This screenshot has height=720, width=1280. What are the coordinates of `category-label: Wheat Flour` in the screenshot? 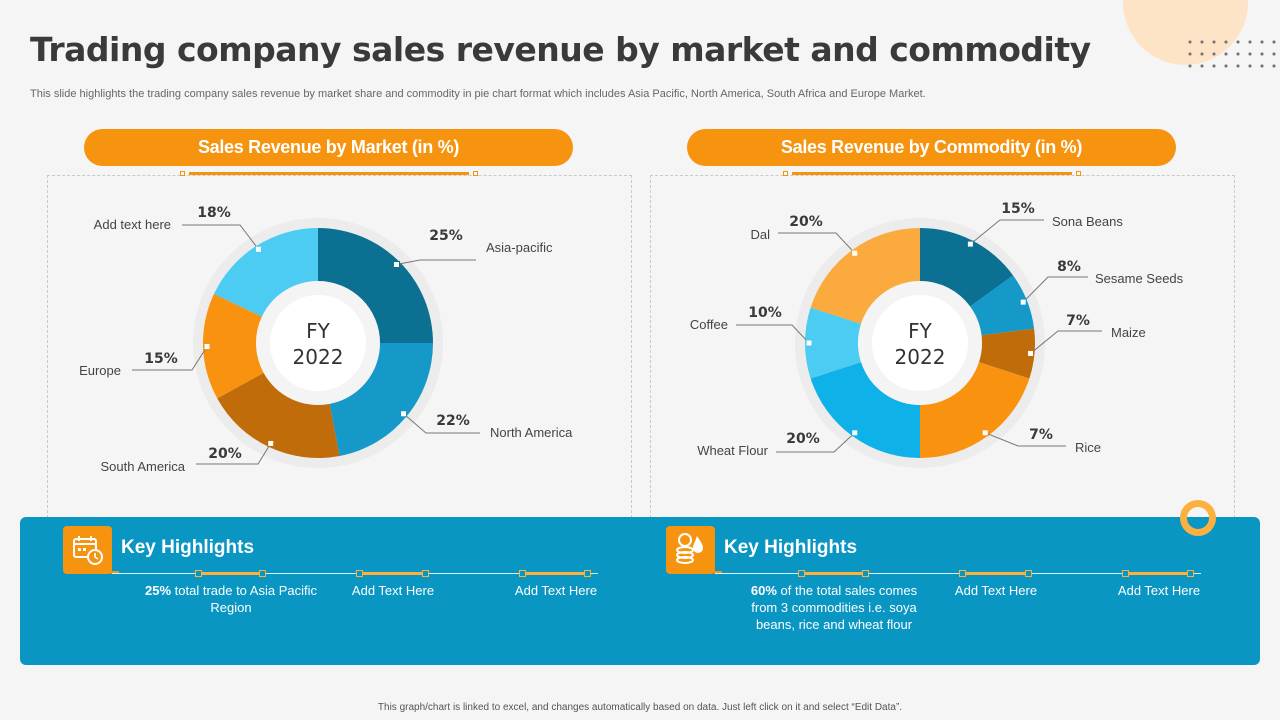 It's located at (732, 450).